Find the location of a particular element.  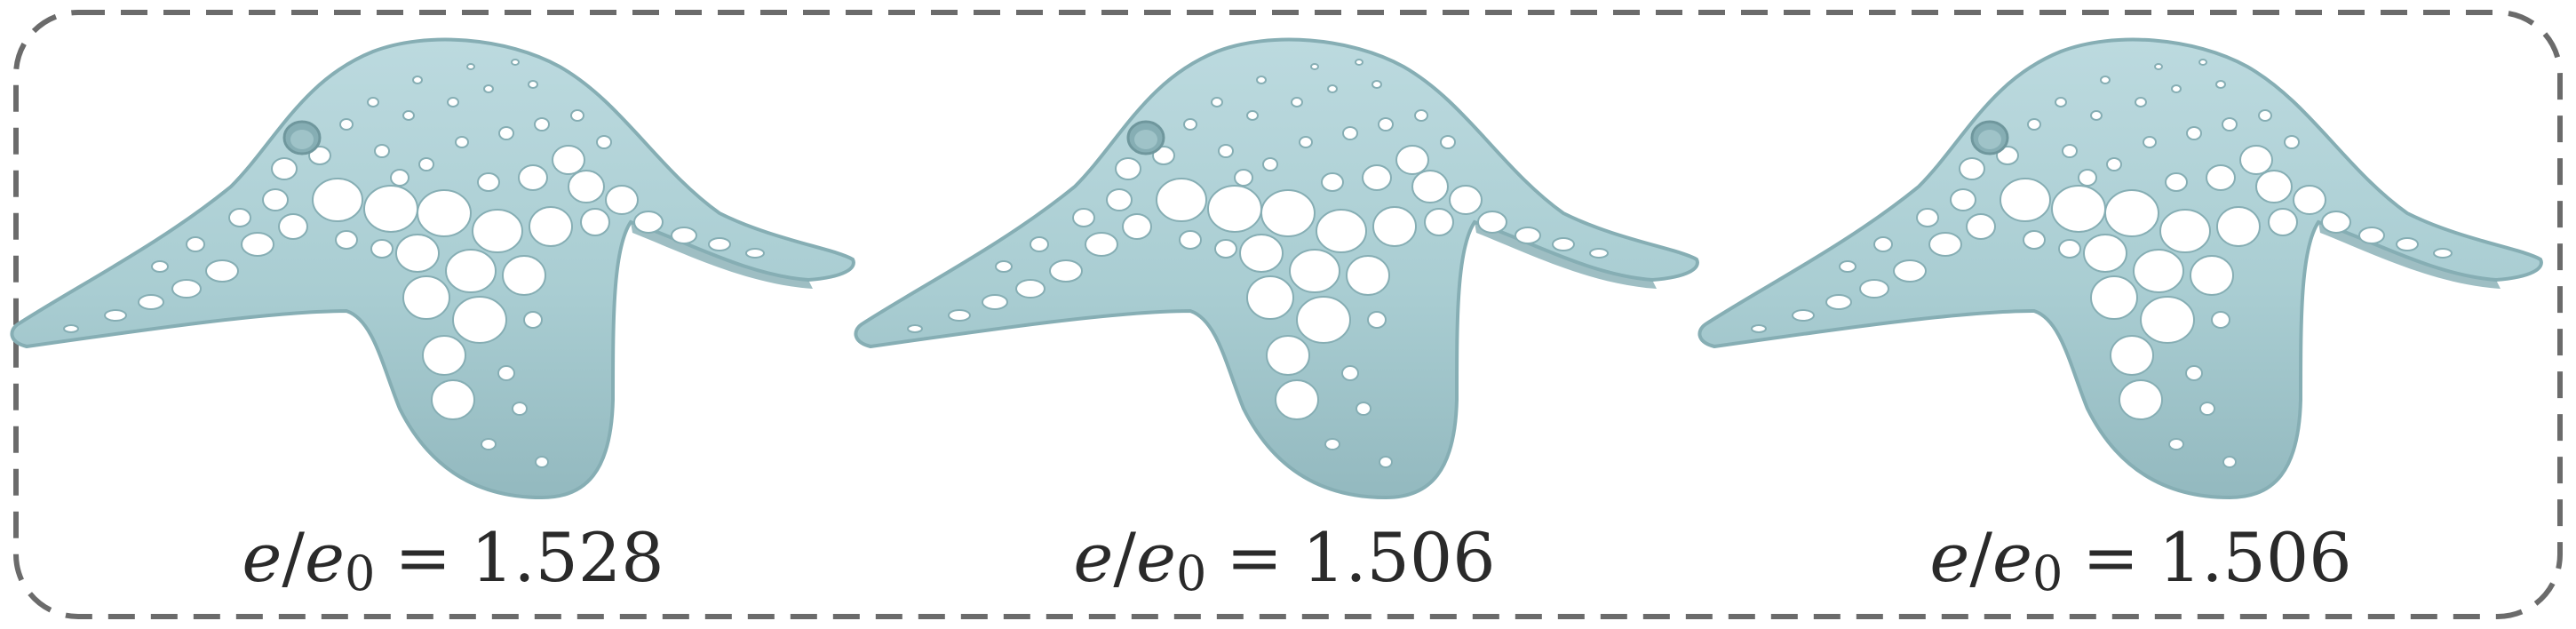

caption-panel-2: e/e0 = 1.506 is located at coordinates (1284, 561).